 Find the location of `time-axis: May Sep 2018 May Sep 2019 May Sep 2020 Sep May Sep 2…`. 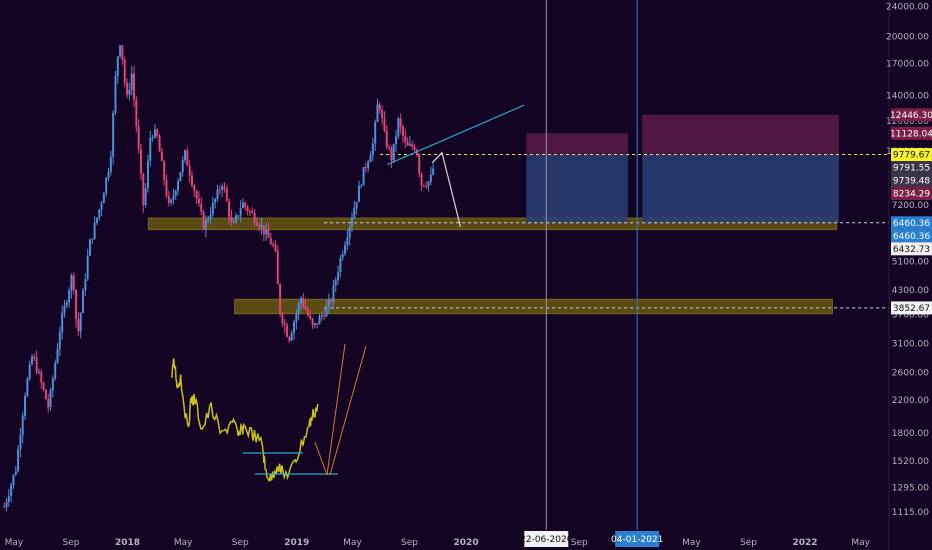

time-axis: May Sep 2018 May Sep 2019 May Sep 2020 Sep May Sep 2… is located at coordinates (438, 543).